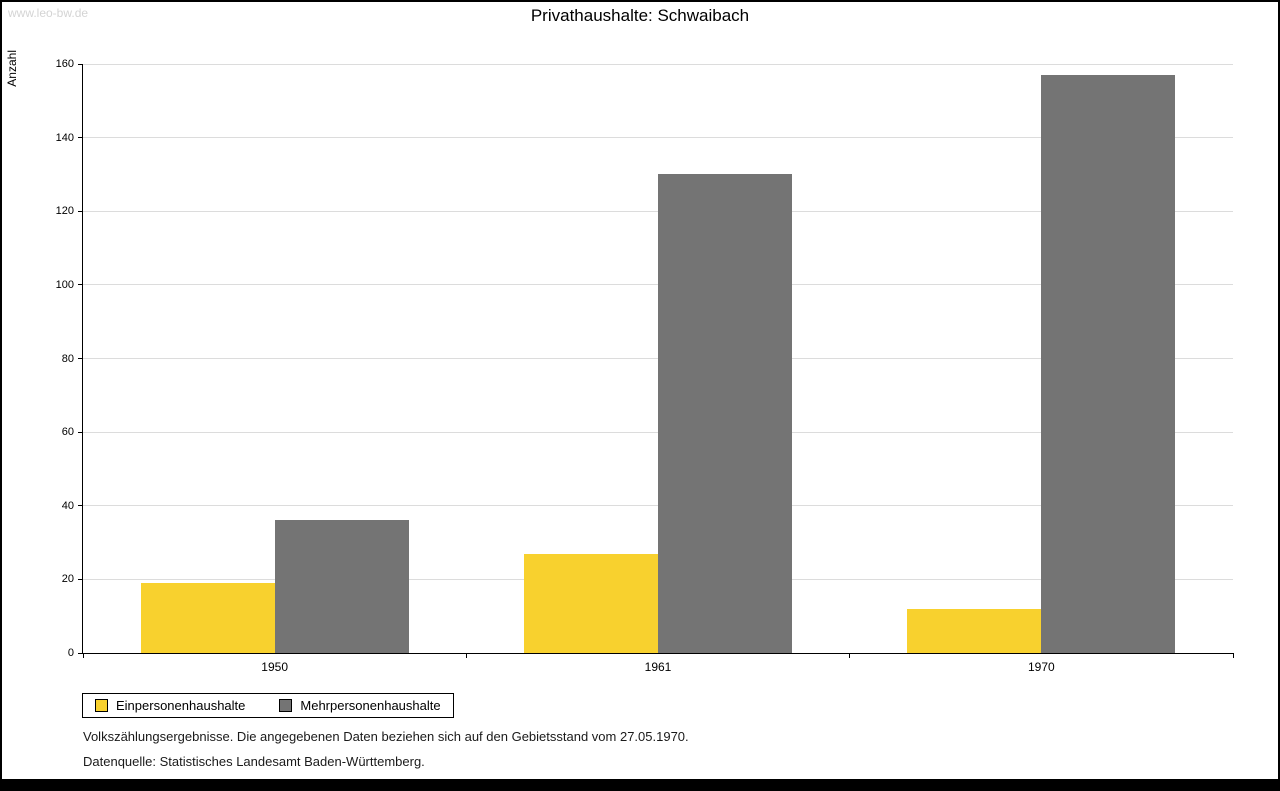  What do you see at coordinates (67, 505) in the screenshot?
I see `y-tick-label: 40` at bounding box center [67, 505].